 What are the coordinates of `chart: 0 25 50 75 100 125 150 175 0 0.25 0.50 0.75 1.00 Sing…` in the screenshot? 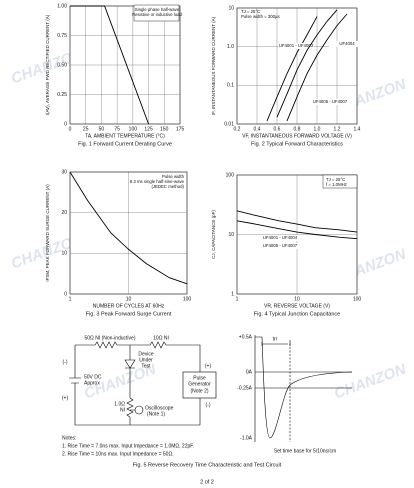 It's located at (114, 75).